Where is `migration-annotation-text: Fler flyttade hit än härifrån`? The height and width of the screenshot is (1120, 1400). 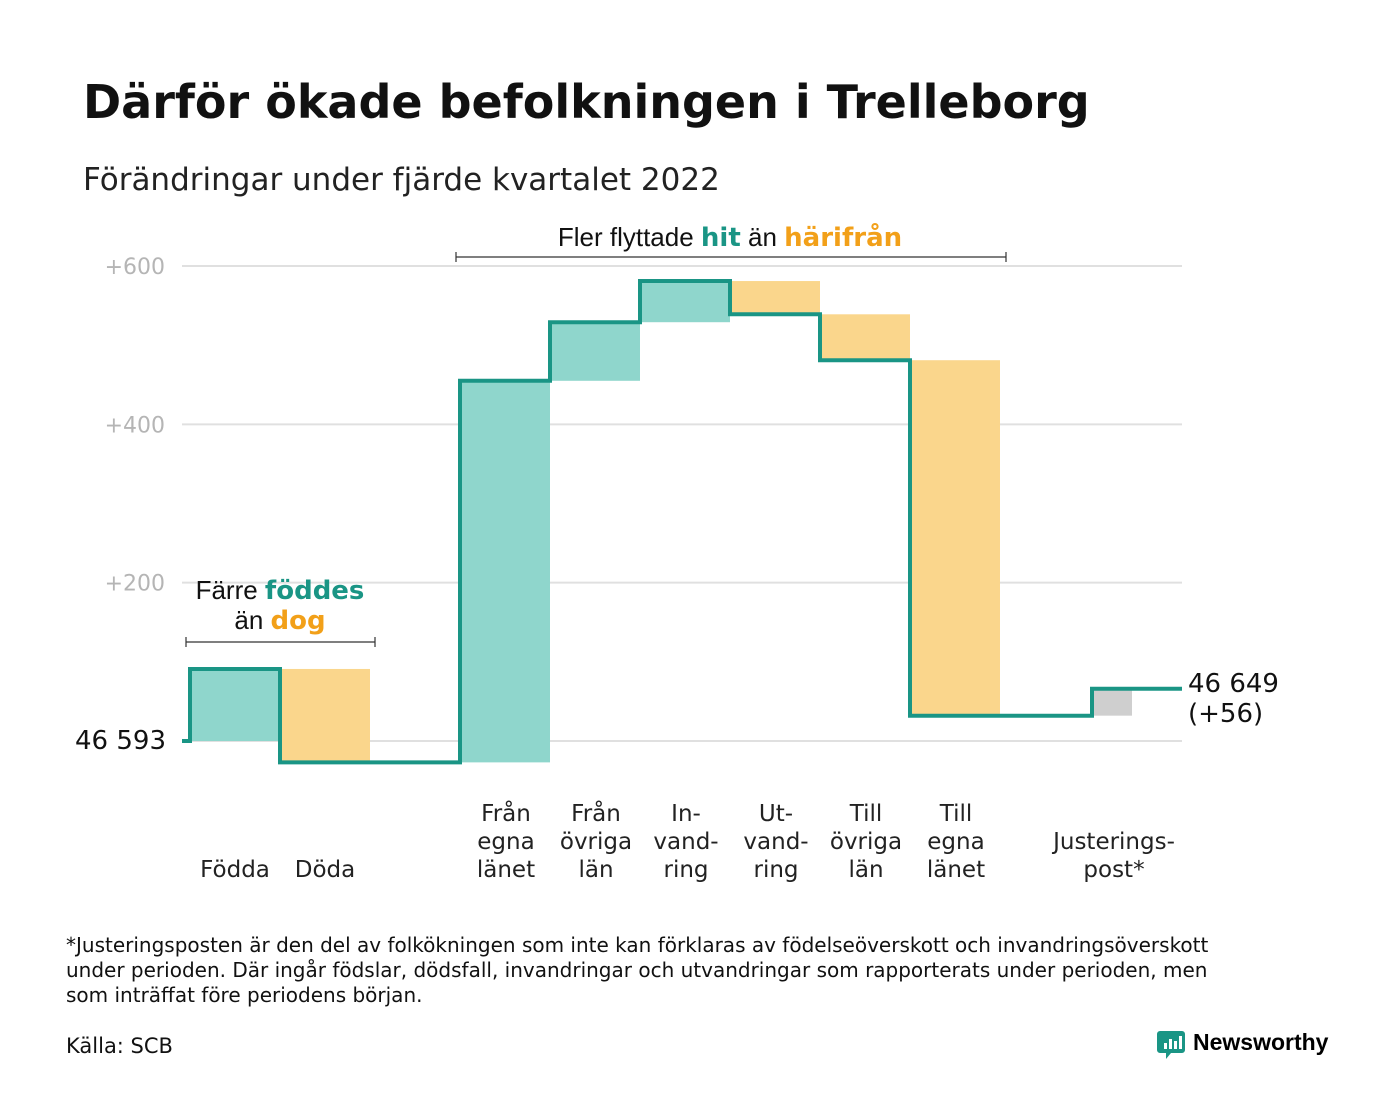
migration-annotation-text: Fler flyttade hit än härifrån is located at coordinates (730, 237).